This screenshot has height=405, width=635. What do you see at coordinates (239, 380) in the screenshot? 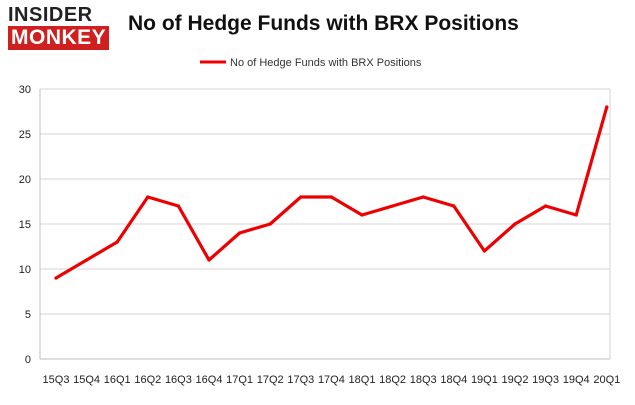
I see `x-tick-label: 17Q1` at bounding box center [239, 380].